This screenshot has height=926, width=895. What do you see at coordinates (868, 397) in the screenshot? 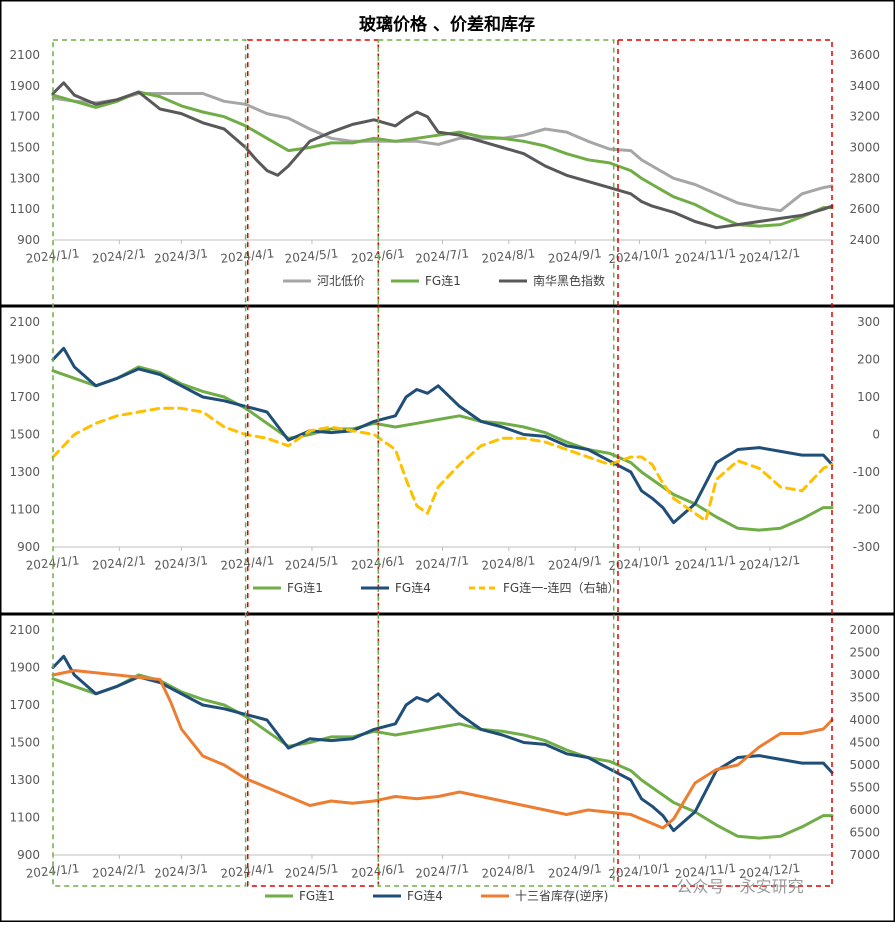
I see `y-right-tick-label: 100` at bounding box center [868, 397].